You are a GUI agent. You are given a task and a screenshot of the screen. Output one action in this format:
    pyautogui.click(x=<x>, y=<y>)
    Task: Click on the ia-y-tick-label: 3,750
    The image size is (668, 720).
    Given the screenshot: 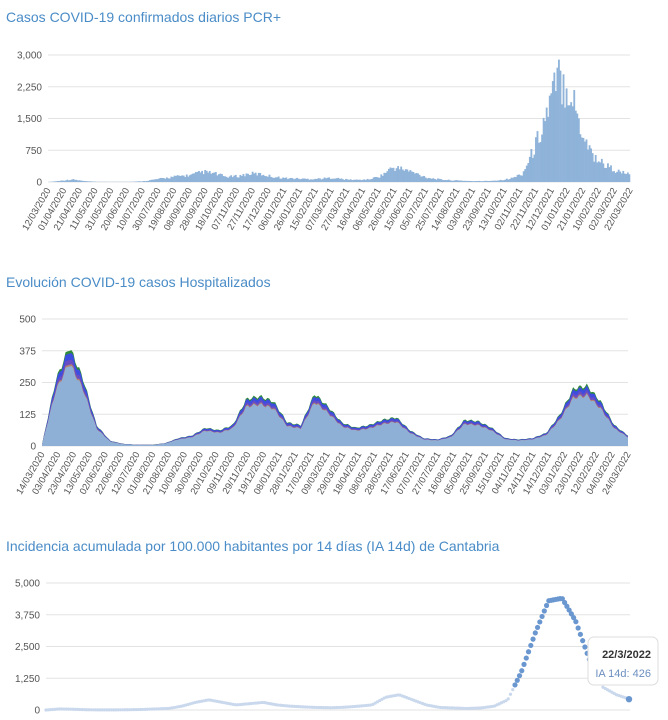 What is the action you would take?
    pyautogui.click(x=27, y=615)
    